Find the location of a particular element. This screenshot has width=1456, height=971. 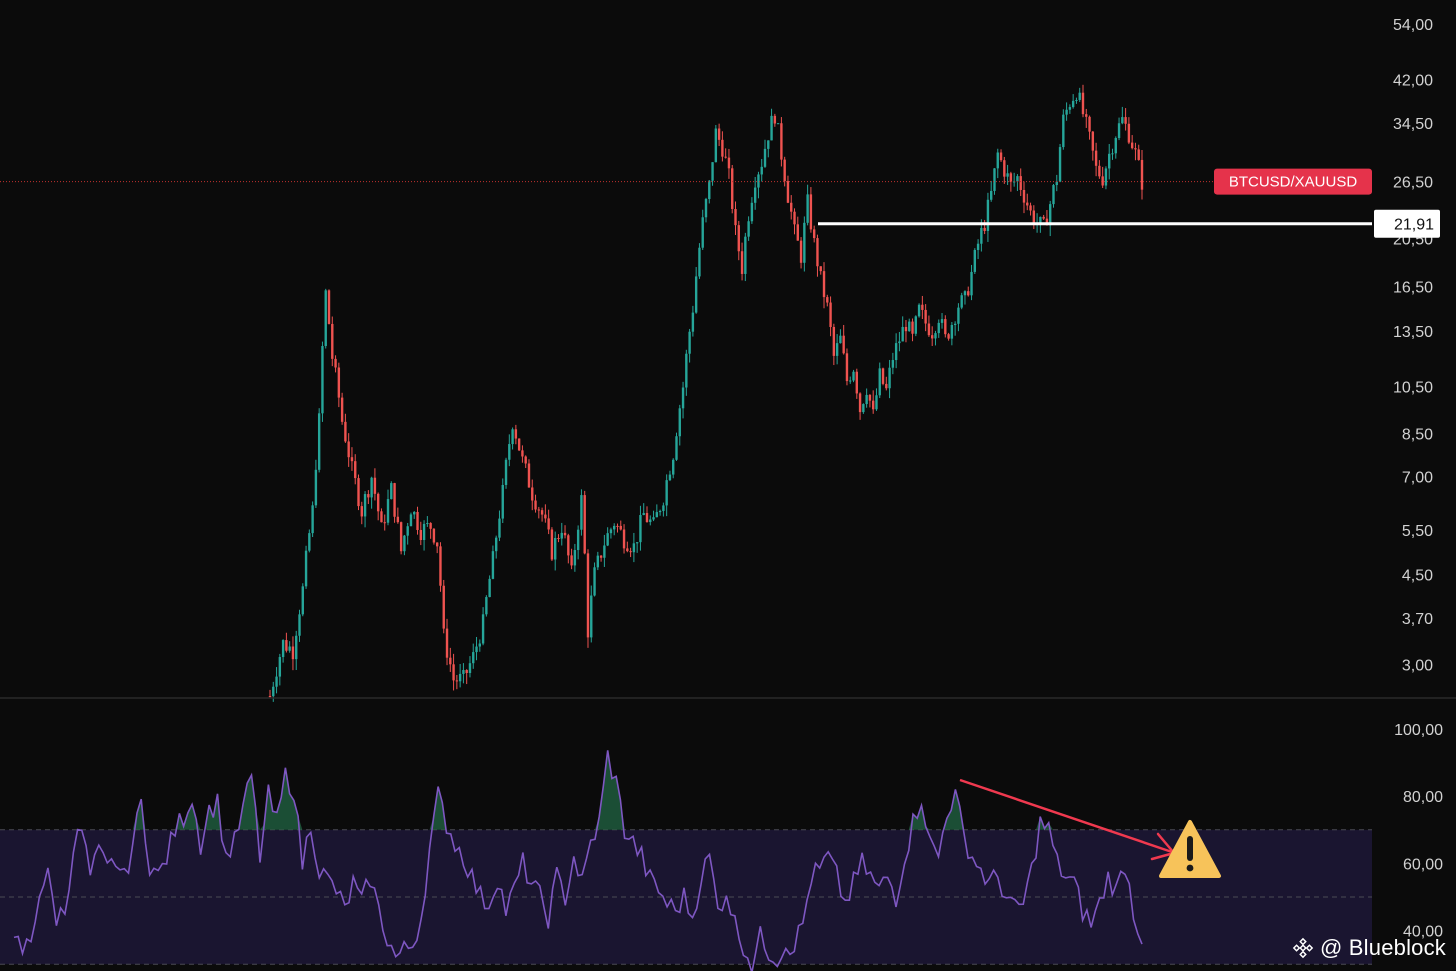

series-name-tag: BTCUSD/XAUUSD is located at coordinates (1293, 181).